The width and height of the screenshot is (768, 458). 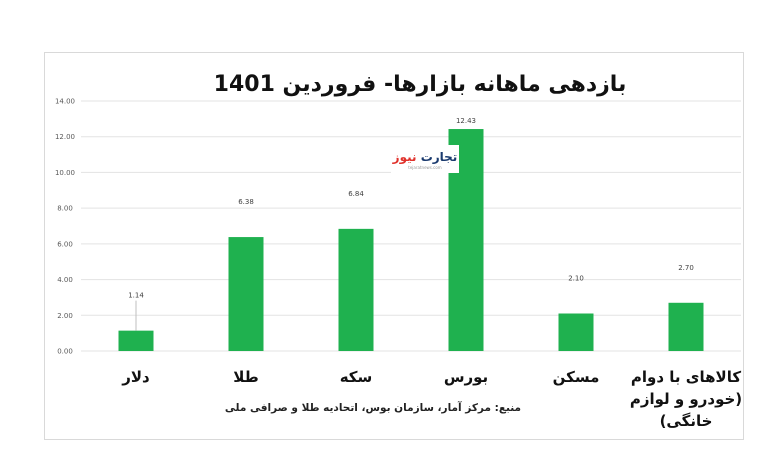 I want to click on y-tick-label: 0.00, so click(x=65, y=352).